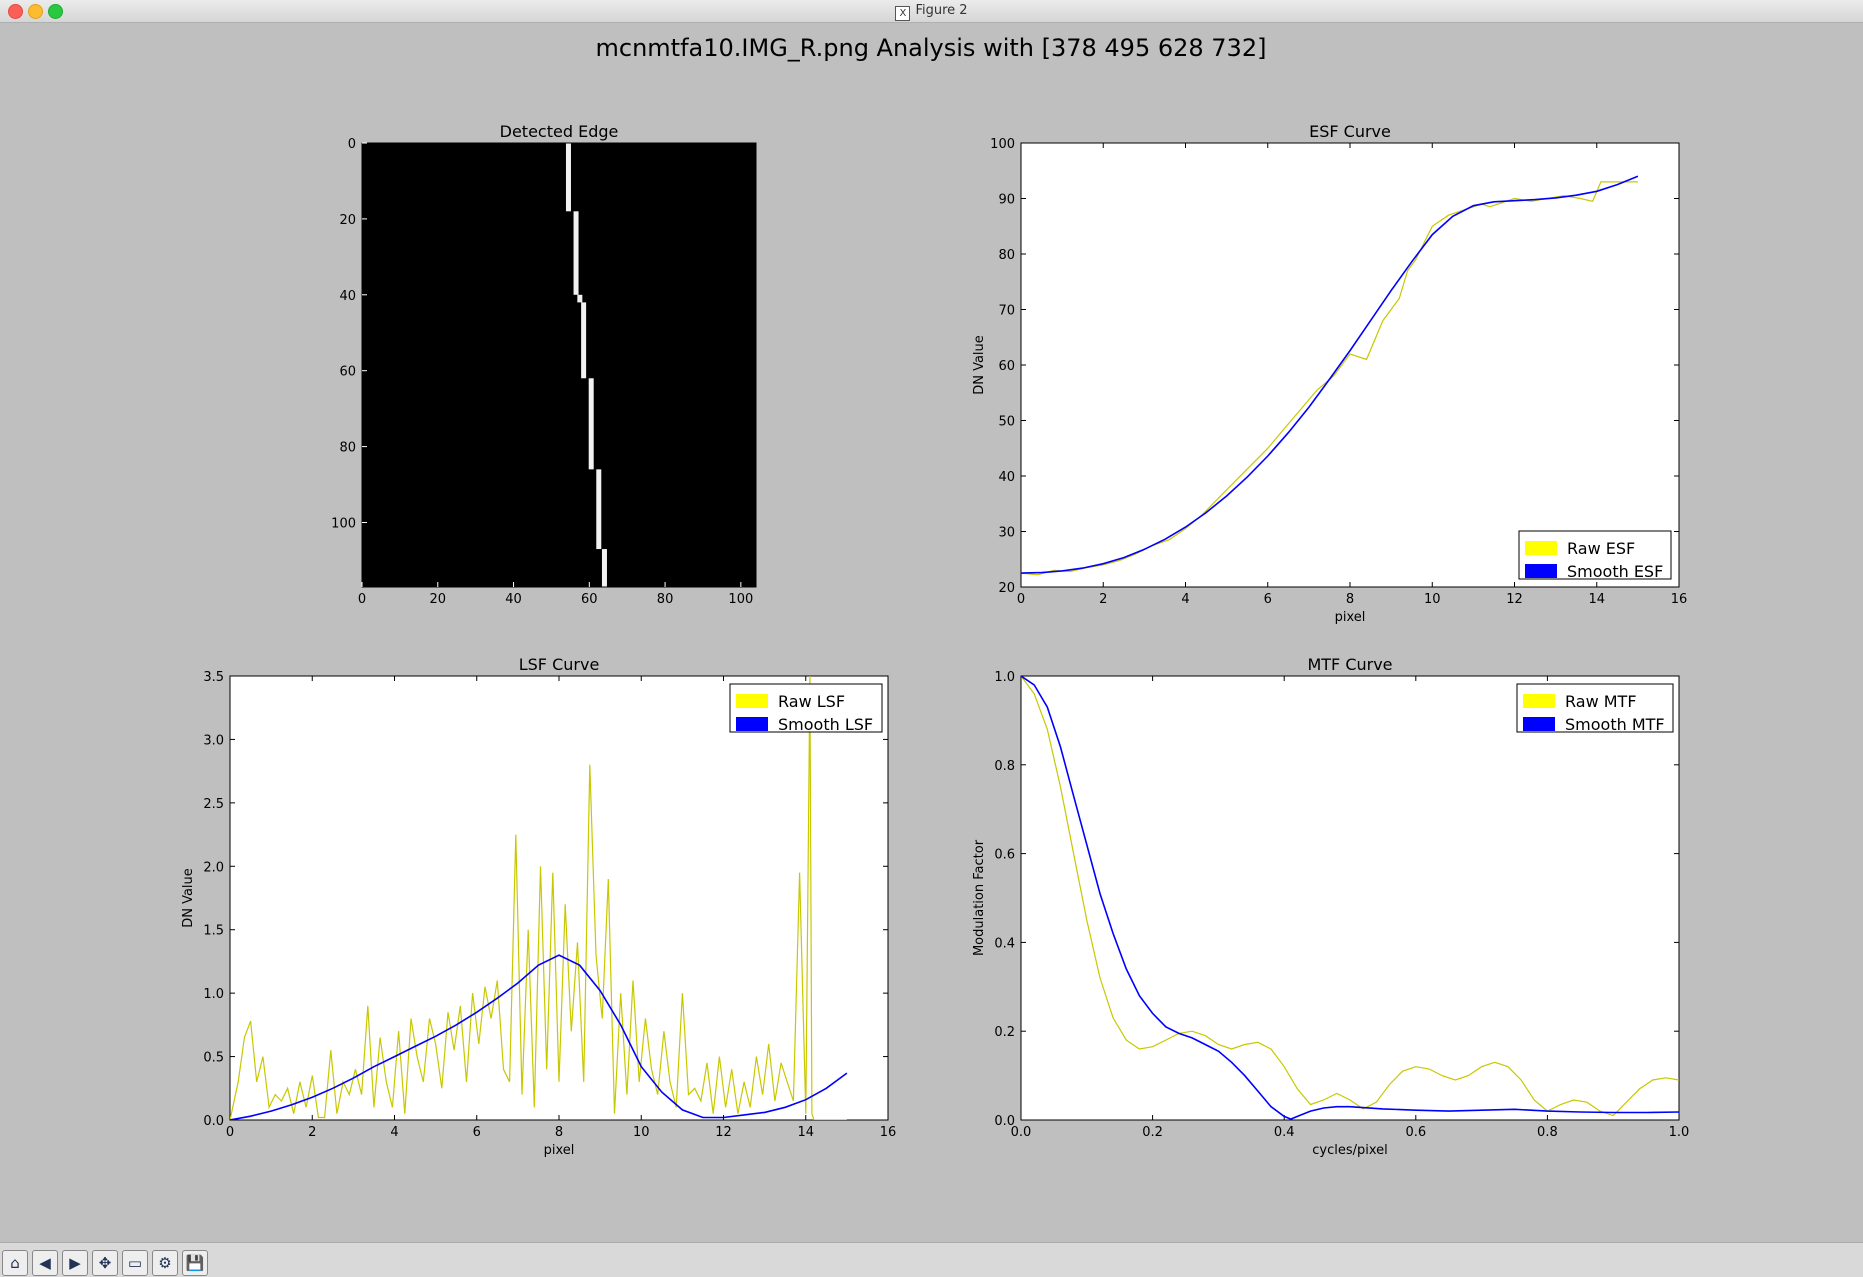  What do you see at coordinates (1006, 255) in the screenshot?
I see `y-tick-label: 80` at bounding box center [1006, 255].